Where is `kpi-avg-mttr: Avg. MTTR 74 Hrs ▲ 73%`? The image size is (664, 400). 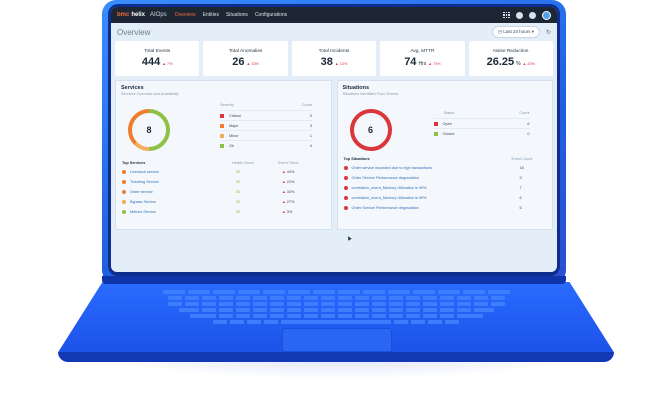 kpi-avg-mttr: Avg. MTTR 74 Hrs ▲ 73% is located at coordinates (422, 58).